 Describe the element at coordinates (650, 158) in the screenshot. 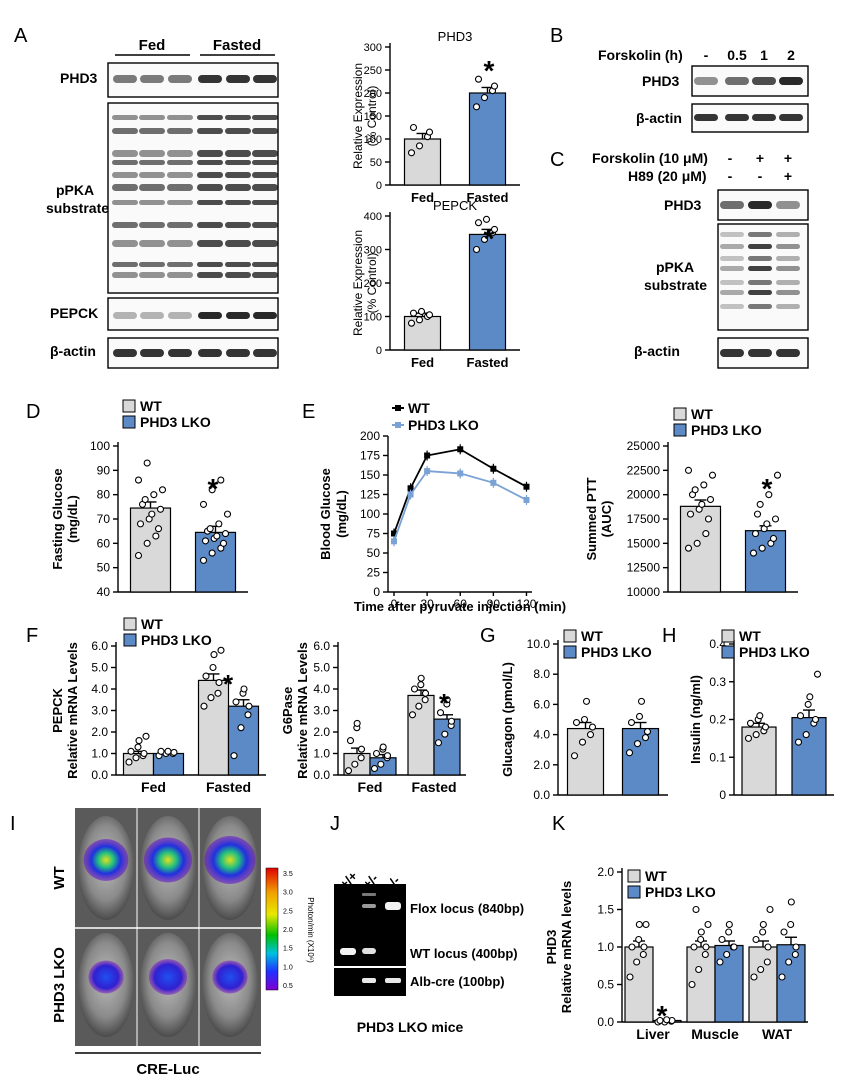

I see `forskolin-label: Forskolin (10 μM)` at that location.